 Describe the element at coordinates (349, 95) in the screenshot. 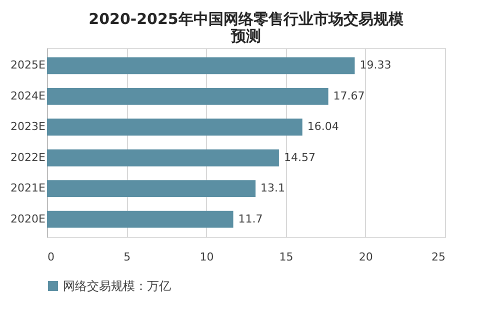

I see `data-label: 17.67` at that location.